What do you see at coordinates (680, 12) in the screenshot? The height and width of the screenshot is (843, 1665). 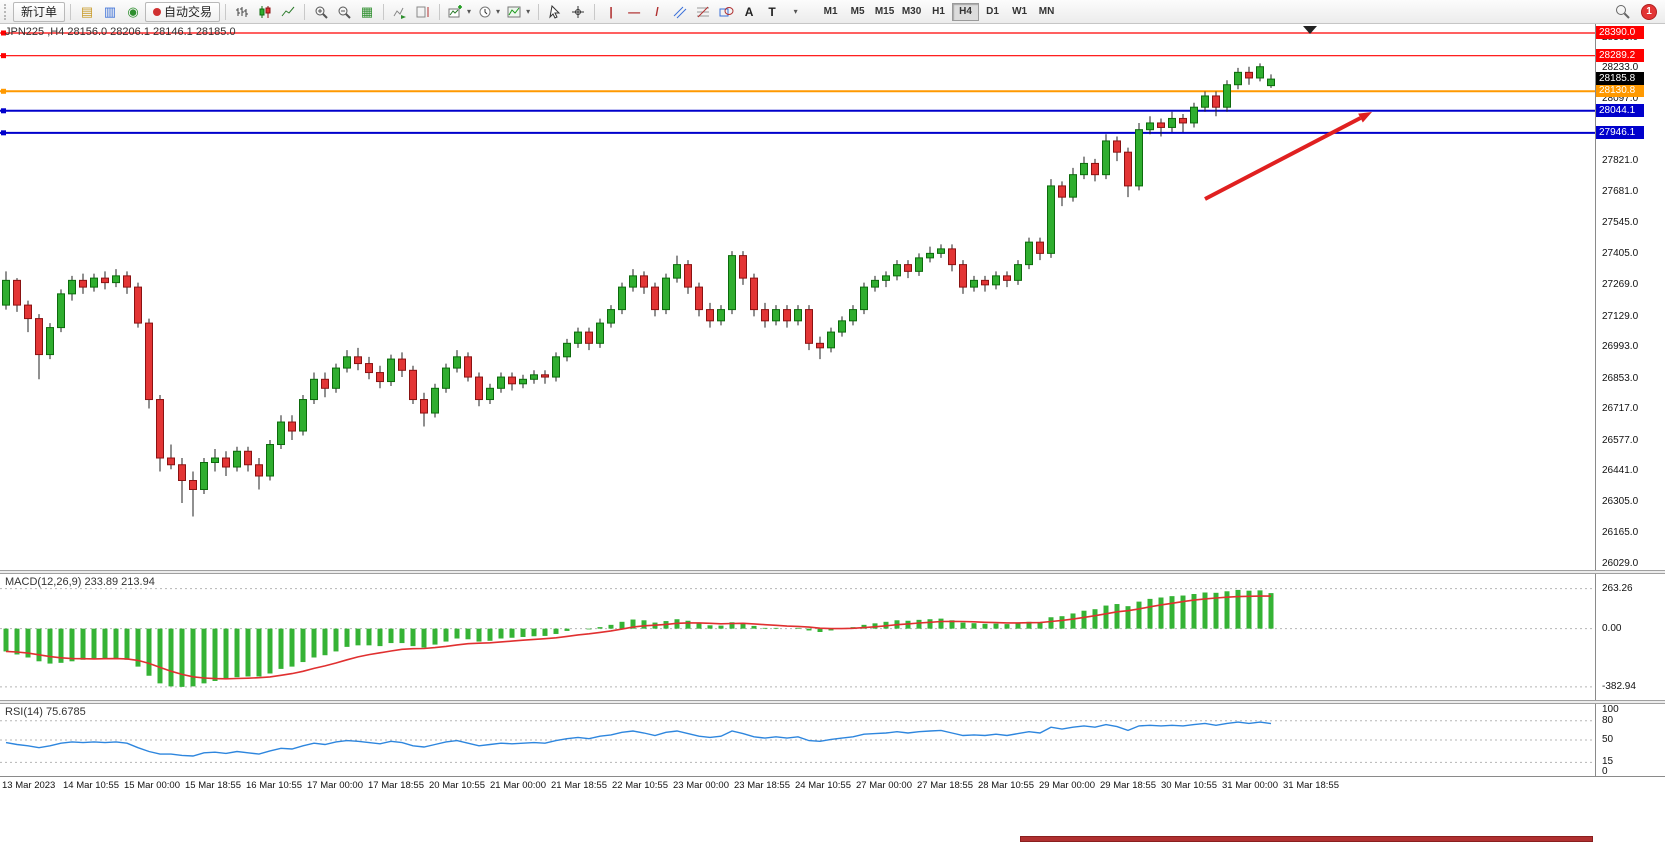 I see `channel-button` at bounding box center [680, 12].